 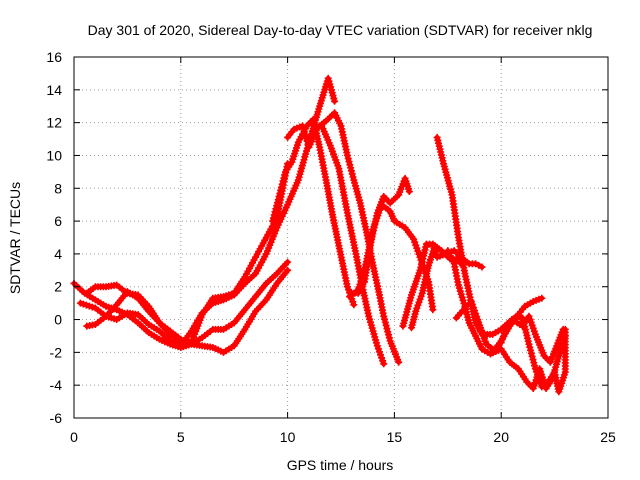 What do you see at coordinates (181, 437) in the screenshot?
I see `x-tick-label: 5` at bounding box center [181, 437].